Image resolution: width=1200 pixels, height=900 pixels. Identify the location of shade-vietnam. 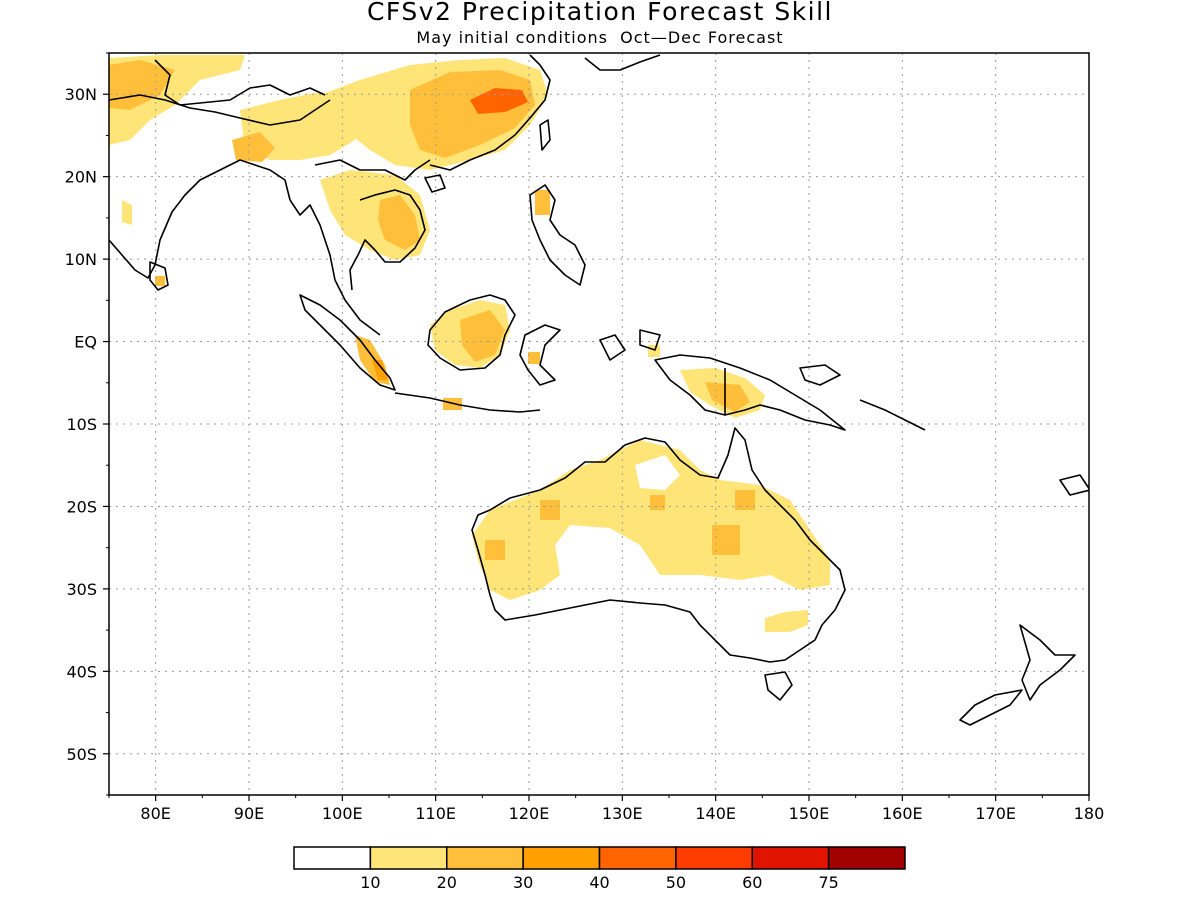
(399, 222).